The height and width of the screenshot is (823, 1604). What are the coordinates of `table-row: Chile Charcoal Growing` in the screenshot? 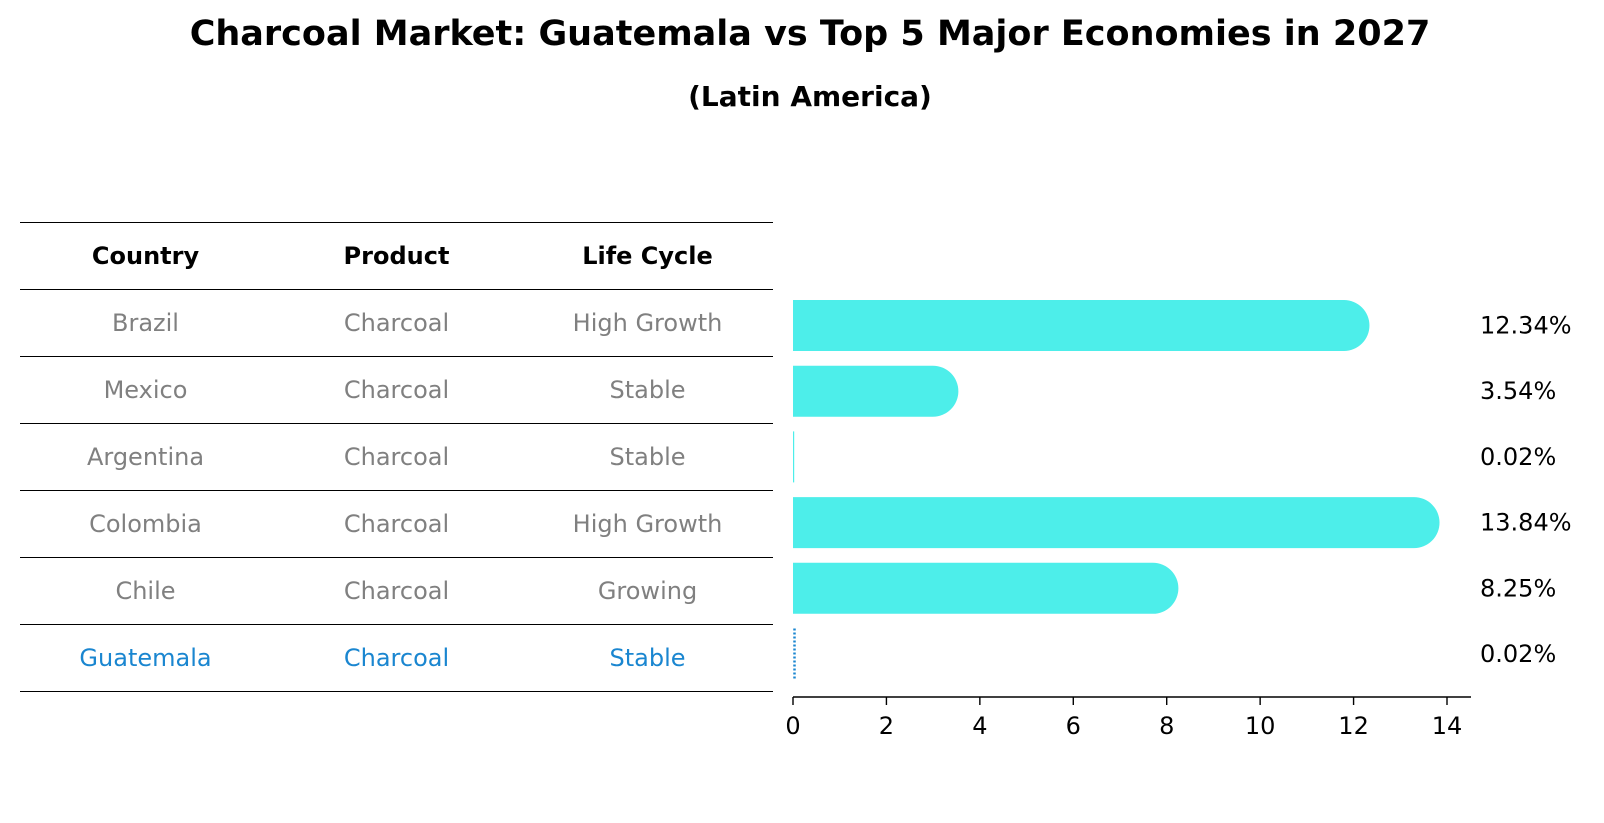 It's located at (396, 591).